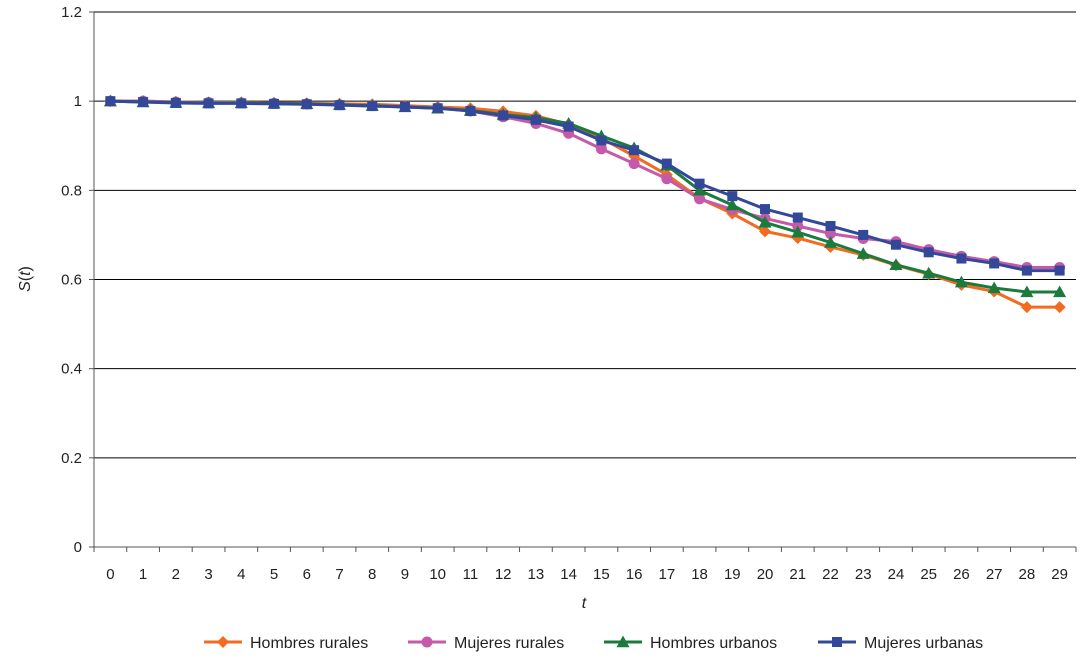 The image size is (1081, 659). I want to click on y-tick-label: 1.2, so click(71, 12).